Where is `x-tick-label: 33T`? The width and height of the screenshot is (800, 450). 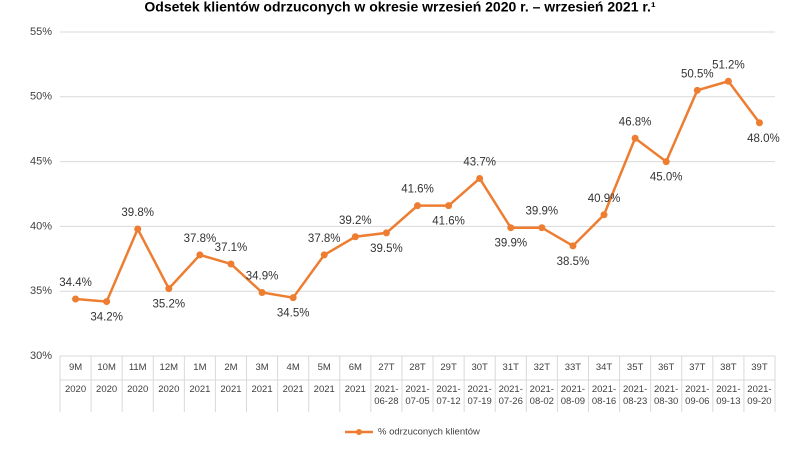 x-tick-label: 33T is located at coordinates (573, 367).